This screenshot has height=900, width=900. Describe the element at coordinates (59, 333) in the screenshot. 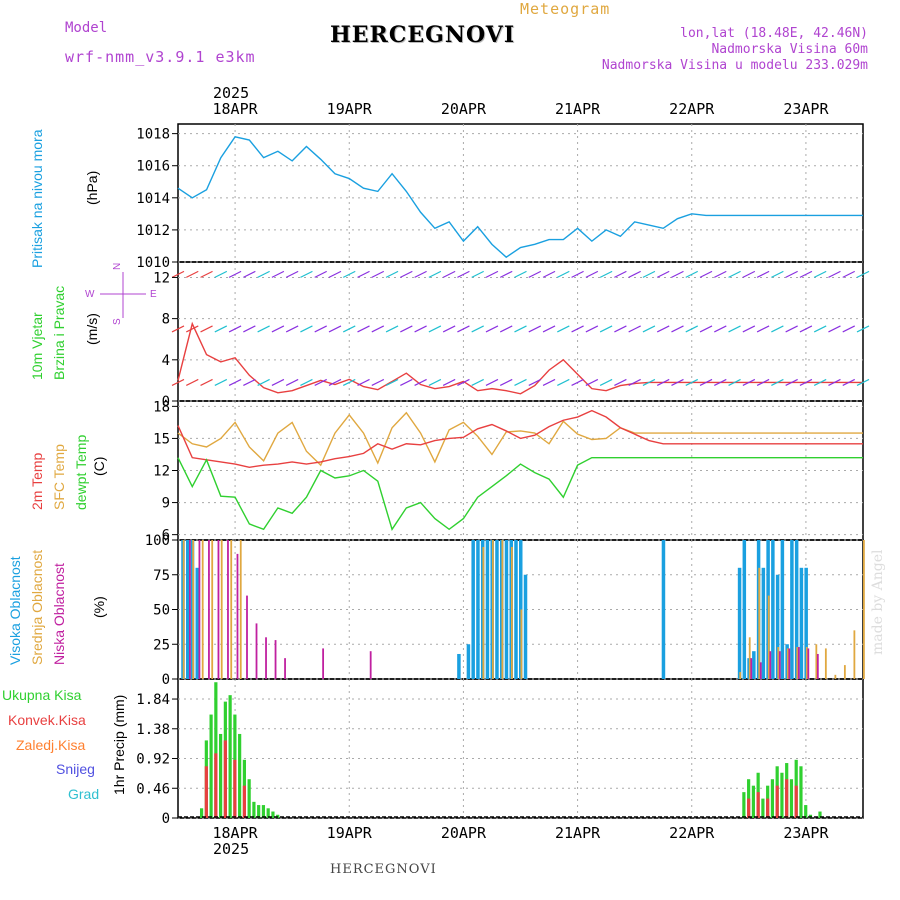

I see `wind-title-2: Brzina i Pravac` at that location.